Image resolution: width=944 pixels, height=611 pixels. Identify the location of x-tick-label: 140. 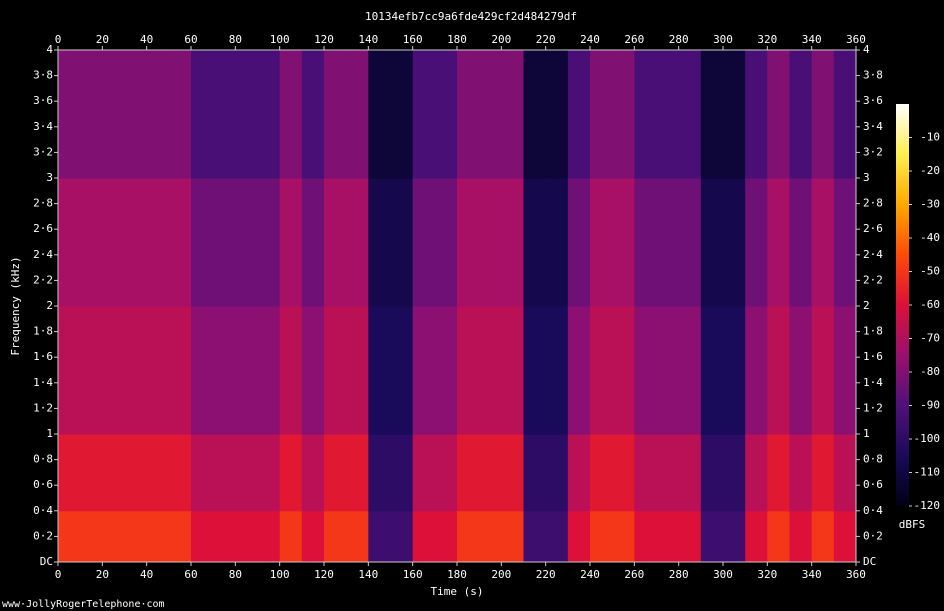
(368, 39).